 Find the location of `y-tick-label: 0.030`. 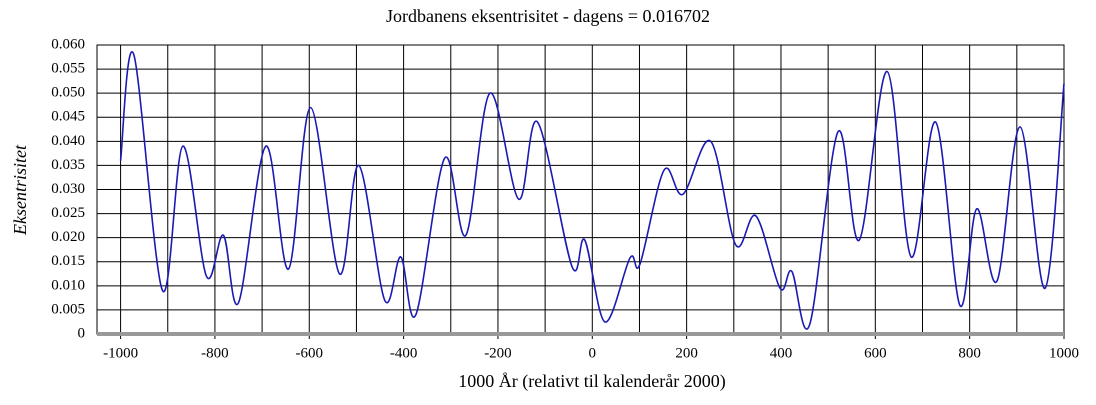

y-tick-label: 0.030 is located at coordinates (68, 189).